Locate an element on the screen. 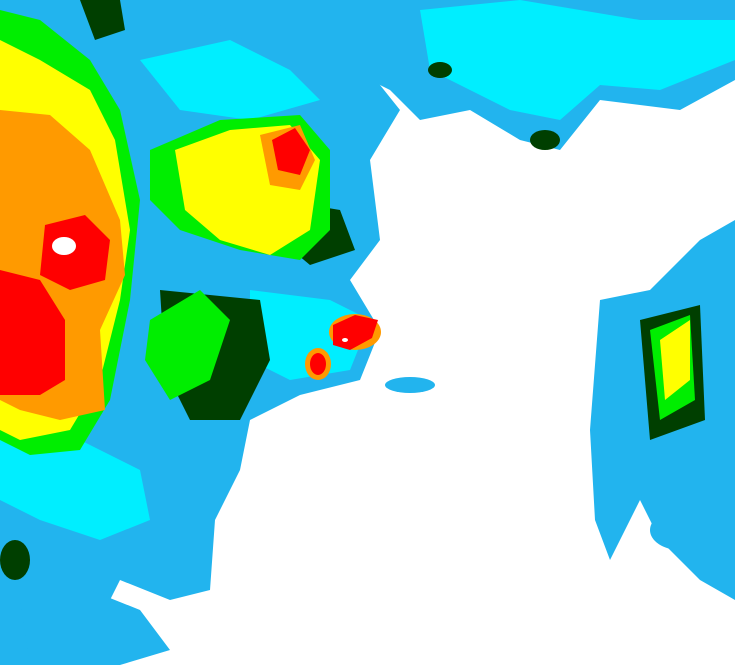 This screenshot has width=735, height=665. east-yellow is located at coordinates (675, 360).